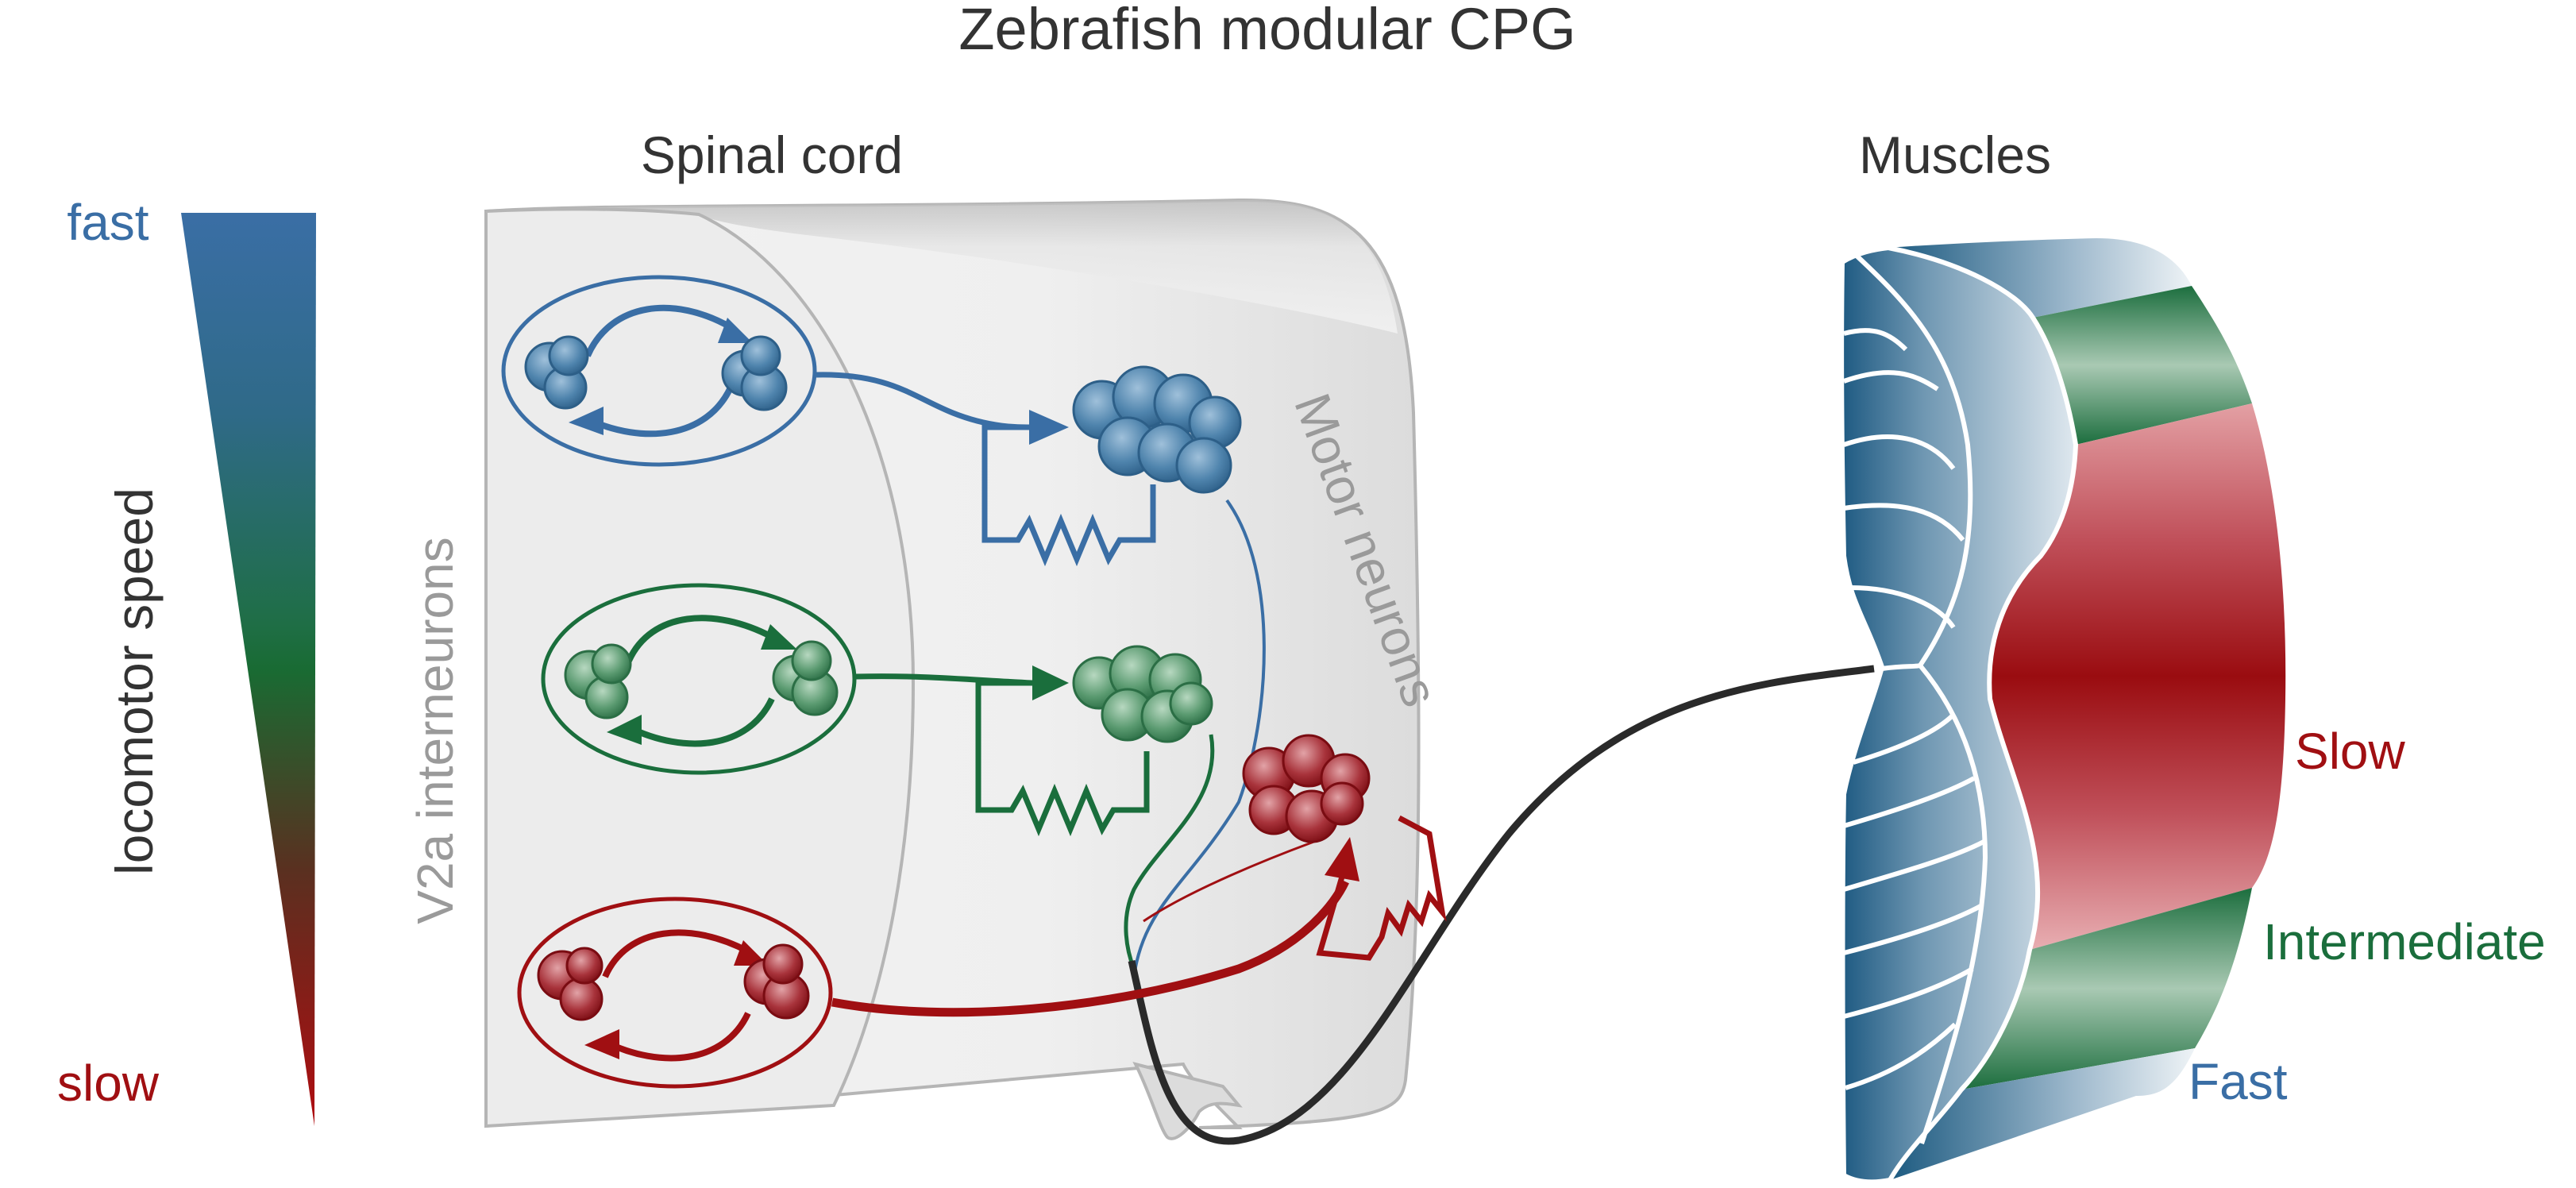  Describe the element at coordinates (2042, 1114) in the screenshot. I see `muscle-fast-bottom-band` at that location.